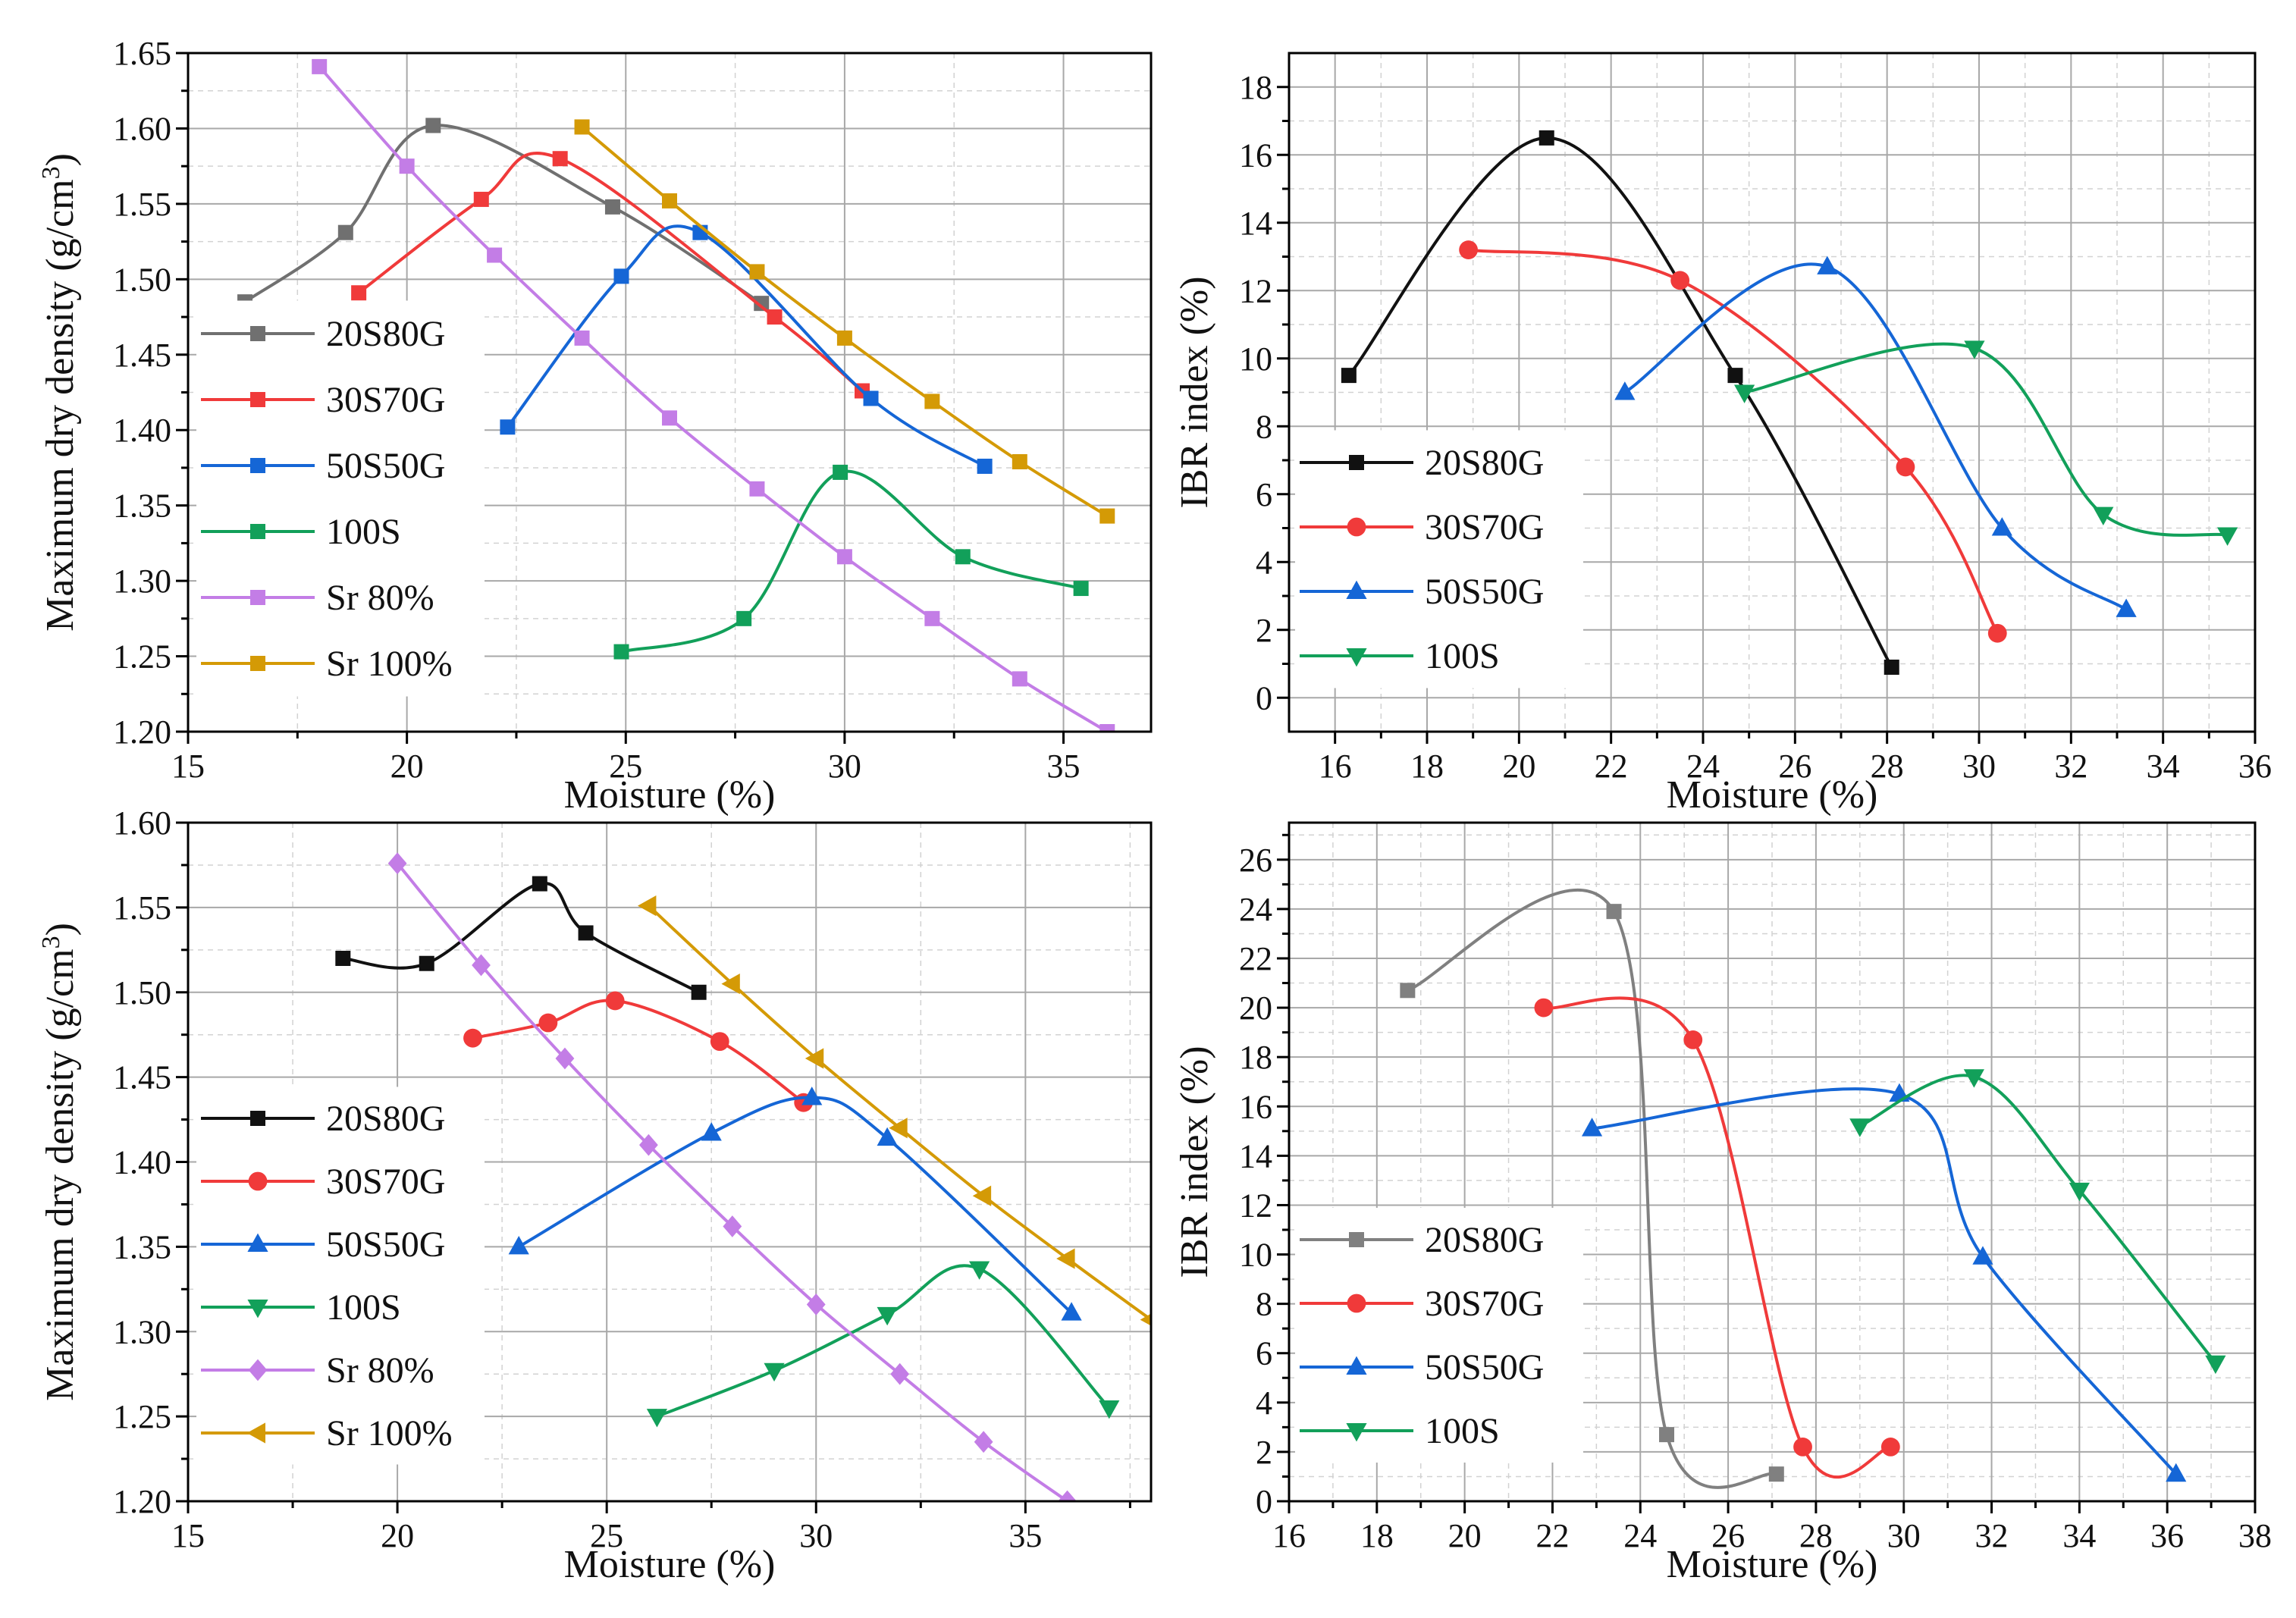  I want to click on y-tick-label: 14, so click(1255, 1155).